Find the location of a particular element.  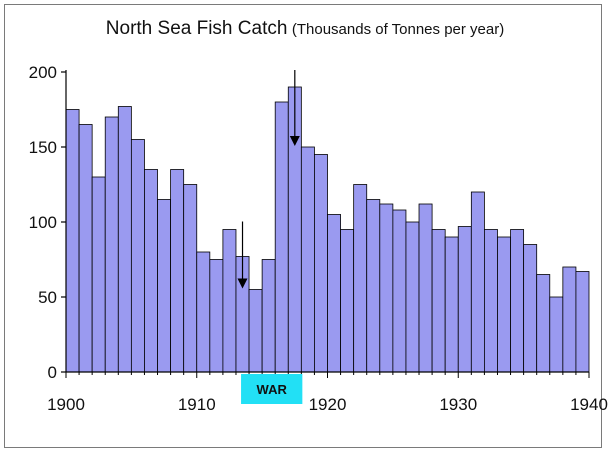

x-tick-label-1900: 1900 is located at coordinates (66, 404).